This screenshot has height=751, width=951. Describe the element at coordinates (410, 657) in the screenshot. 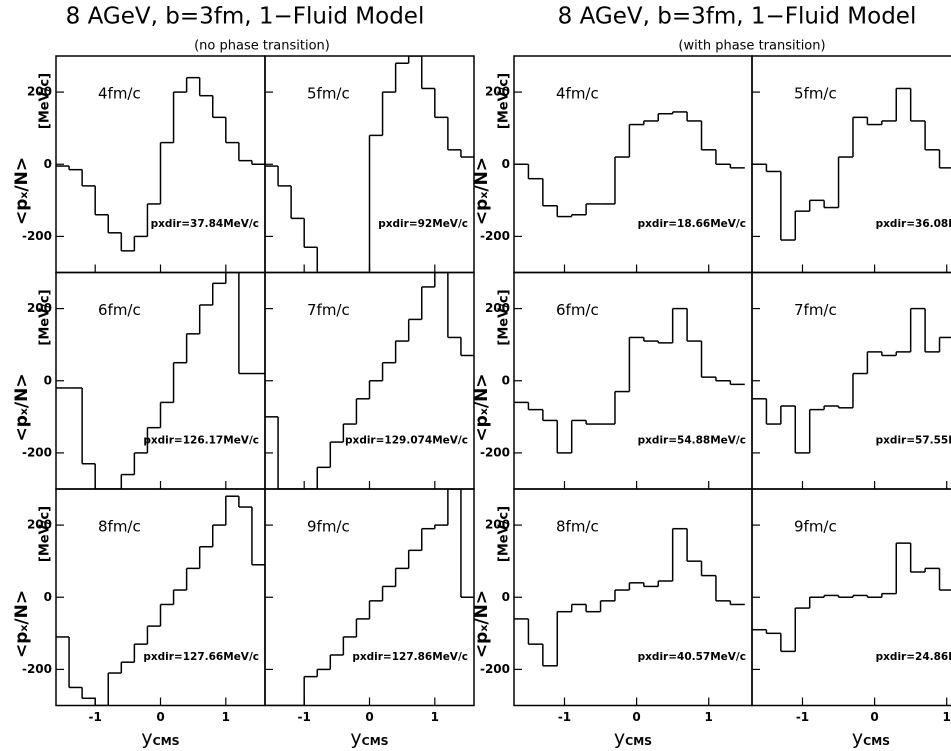

I see `panel-annotation: pxdir=127.86MeV/c` at that location.